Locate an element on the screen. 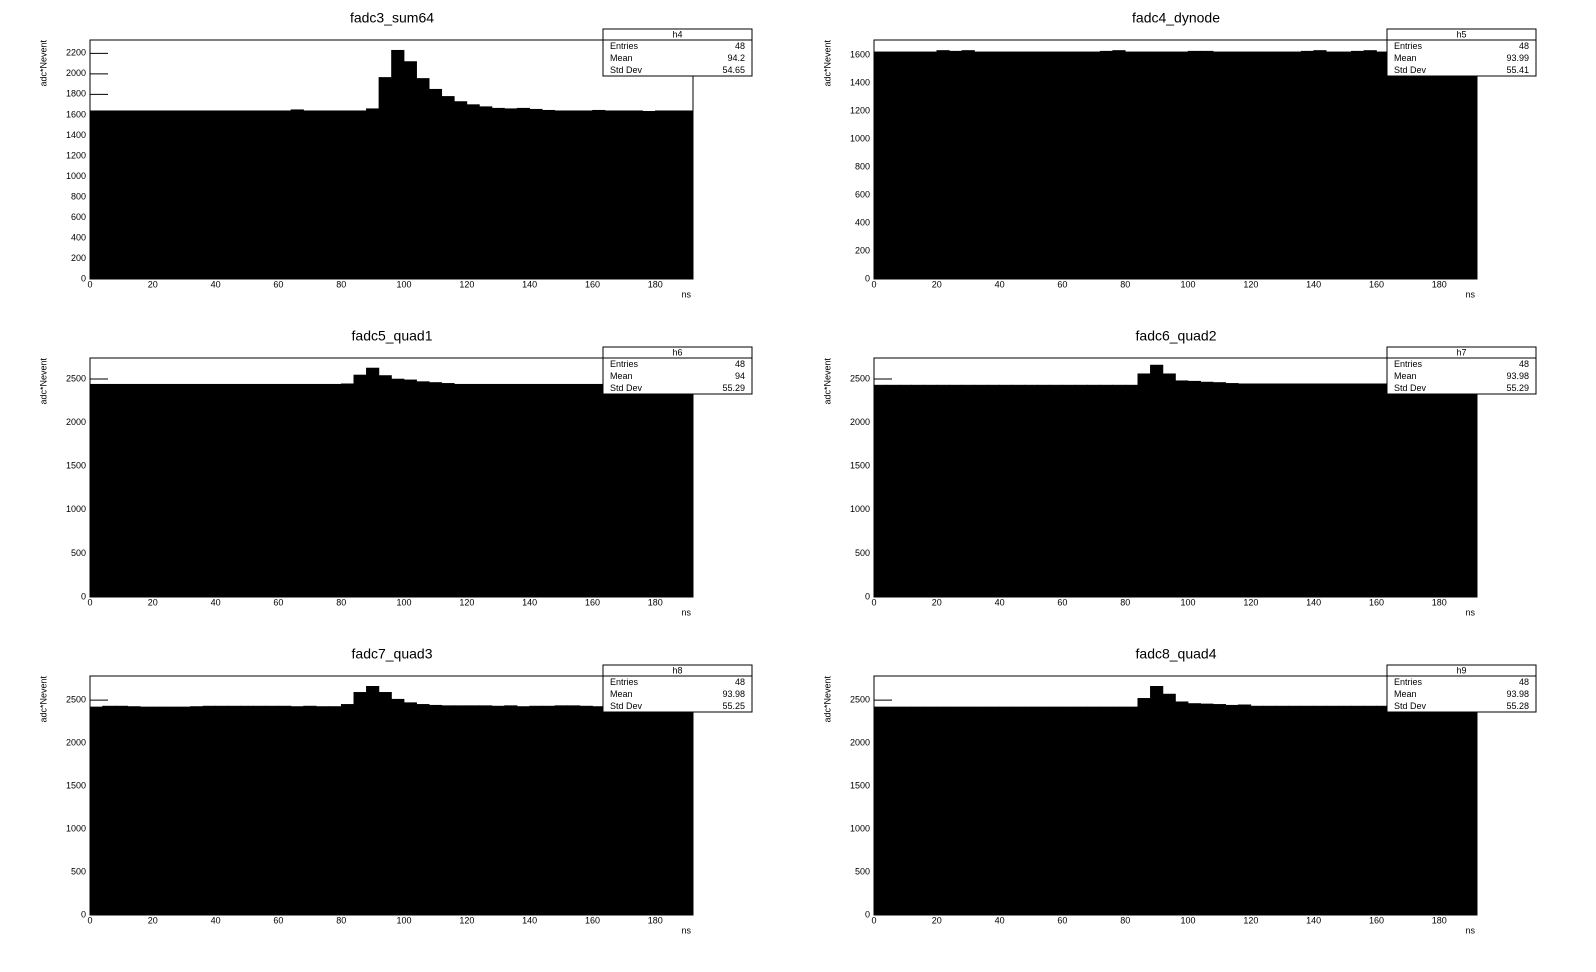 Image resolution: width=1596 pixels, height=972 pixels. y-tick-label: 1200 is located at coordinates (76, 155).